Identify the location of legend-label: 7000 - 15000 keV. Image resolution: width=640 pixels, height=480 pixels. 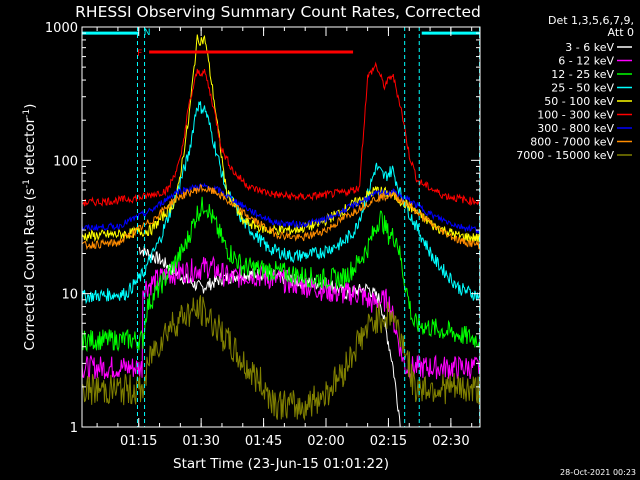
(565, 155).